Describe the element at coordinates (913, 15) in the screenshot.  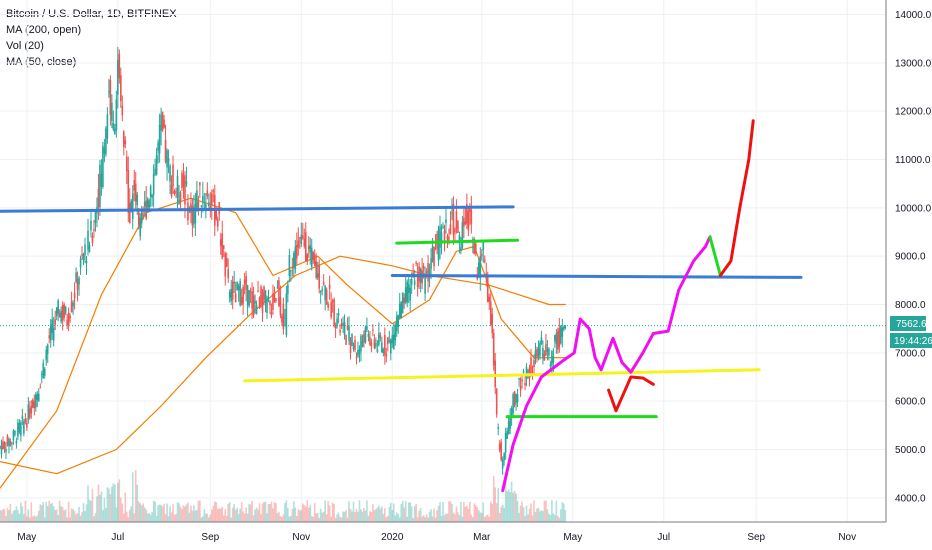
I see `y-tick-label: 14000.0` at that location.